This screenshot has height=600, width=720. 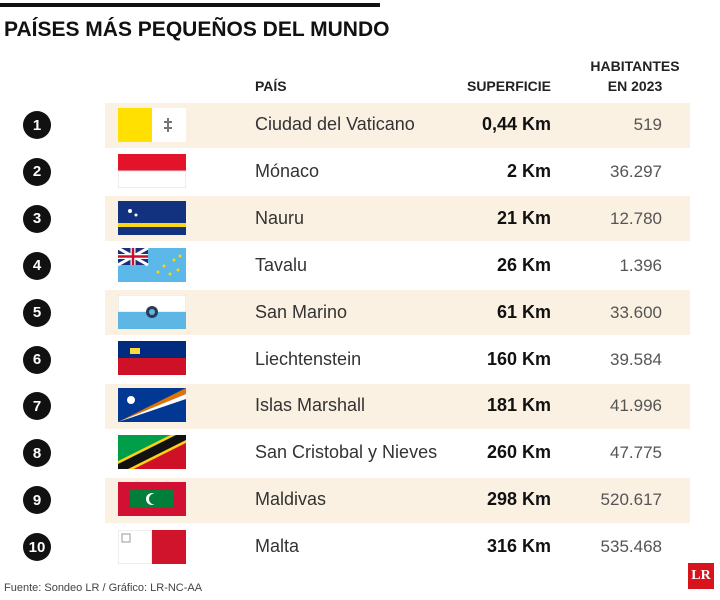 I want to click on country-name: San Cristobal y Nieves, so click(x=346, y=452).